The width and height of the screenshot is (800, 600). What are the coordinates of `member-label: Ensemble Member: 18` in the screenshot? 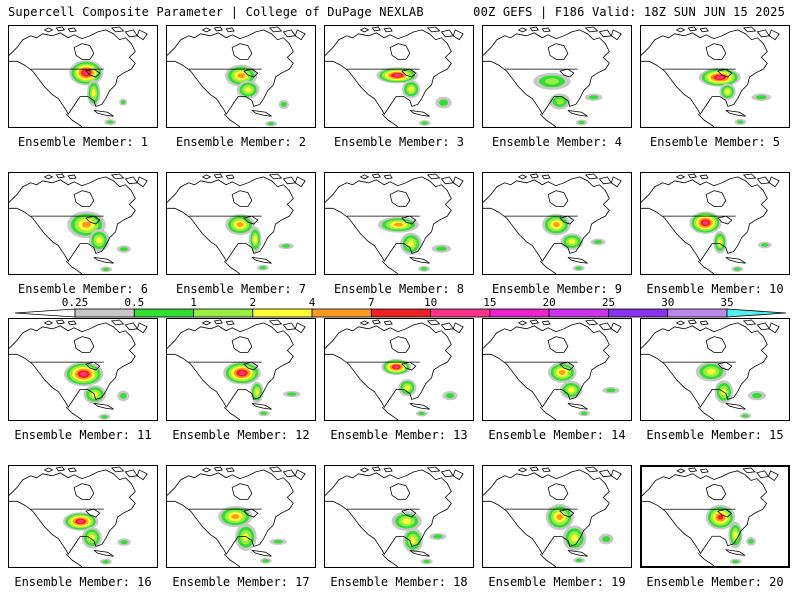 It's located at (399, 582).